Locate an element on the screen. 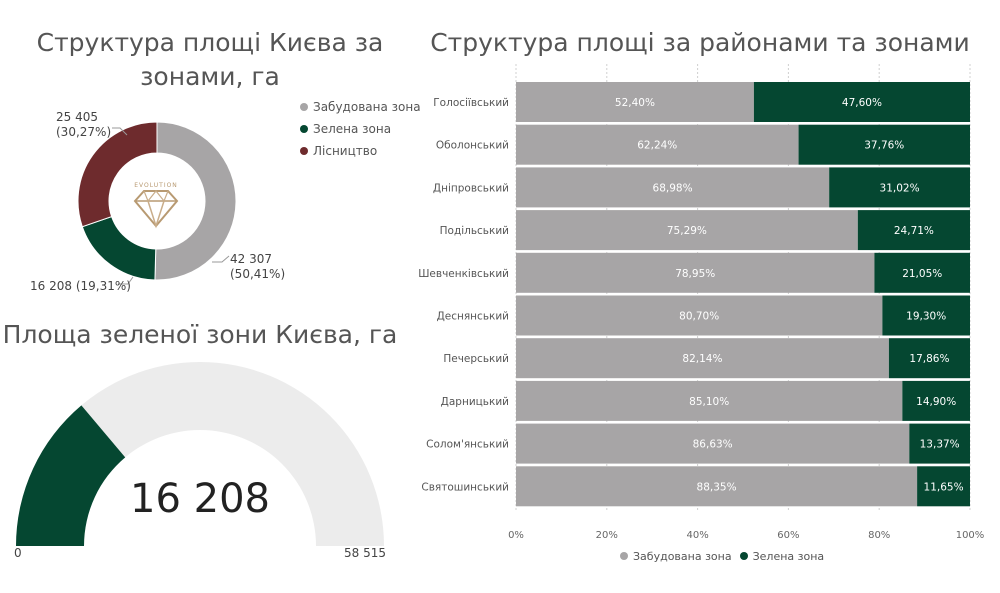  slice-pct-built: (50,41%) is located at coordinates (258, 274).